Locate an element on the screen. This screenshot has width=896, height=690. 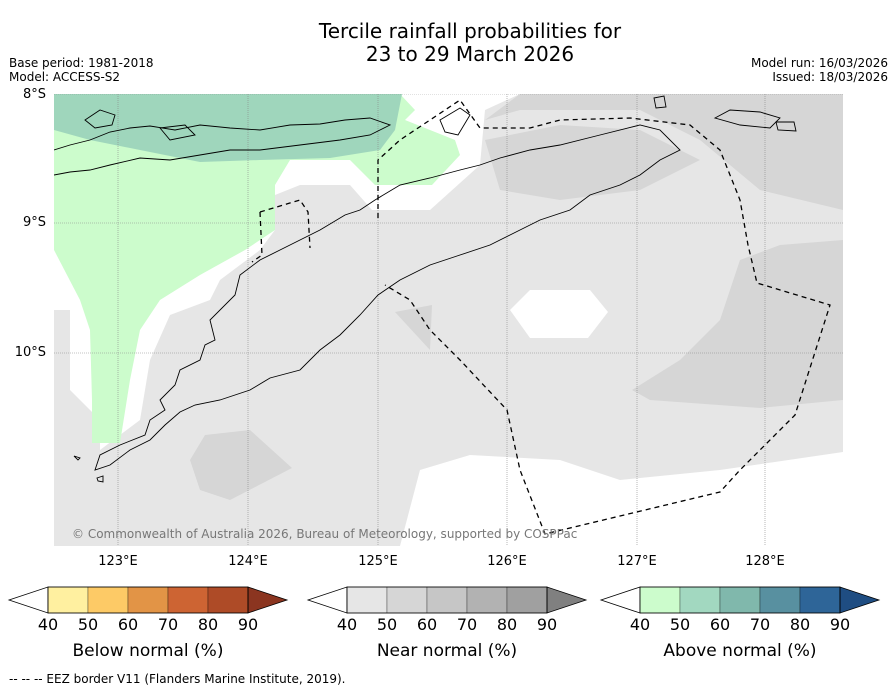
title-line-1: Tercile rainfall probabilities for is located at coordinates (470, 31).